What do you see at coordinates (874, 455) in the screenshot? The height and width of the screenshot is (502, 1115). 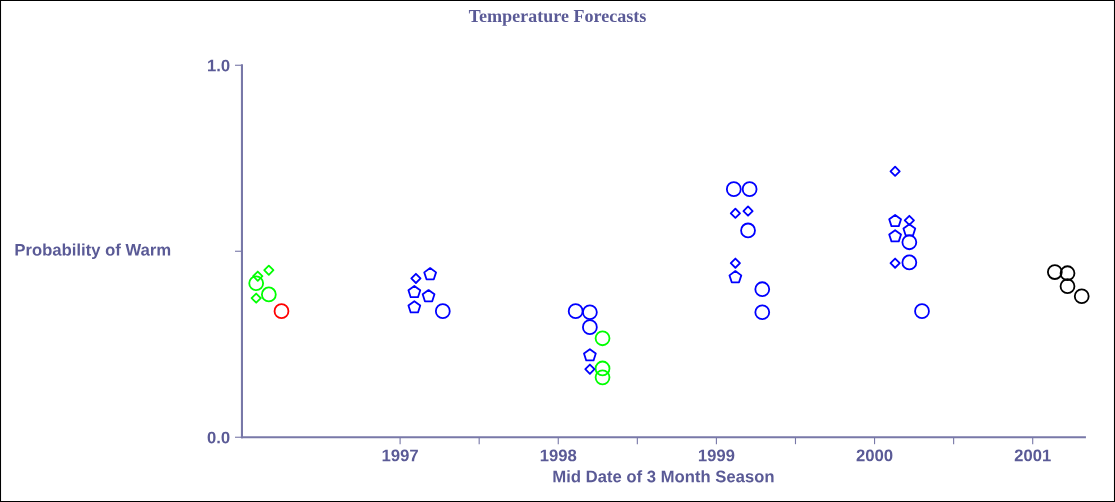 I see `x-tick-label: 2000` at bounding box center [874, 455].